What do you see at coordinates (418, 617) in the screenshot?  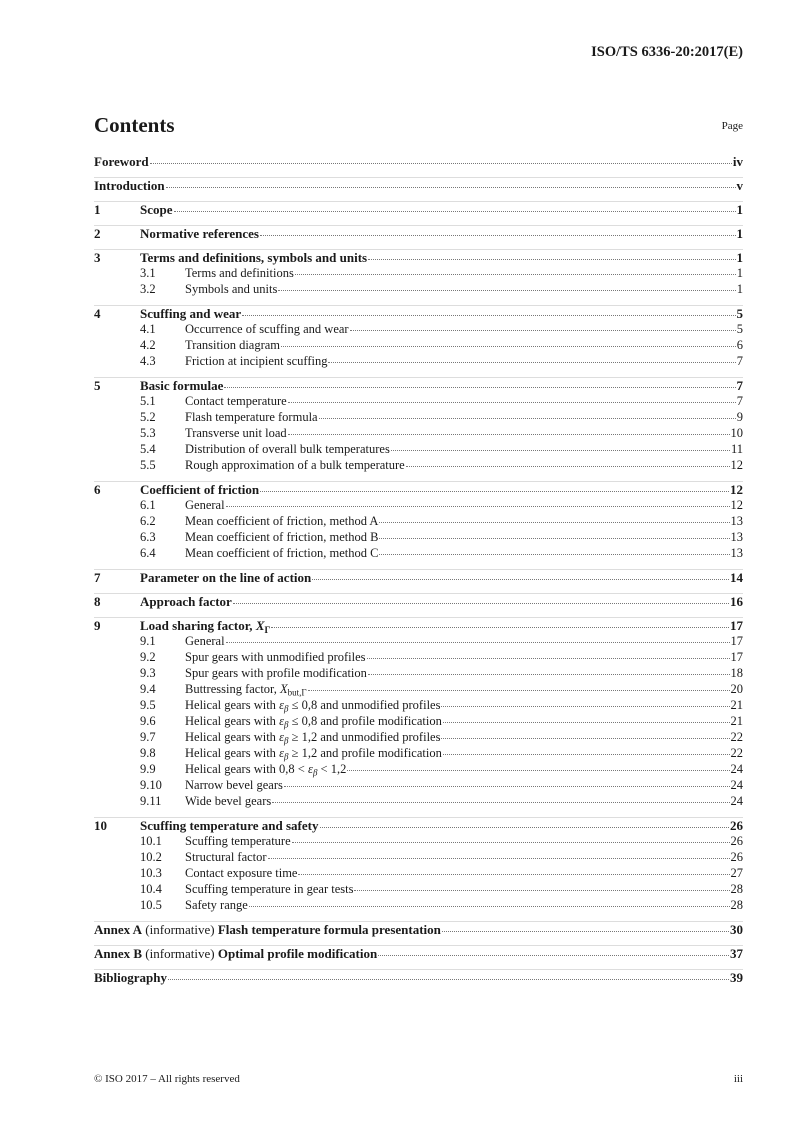 I see `section-divider` at bounding box center [418, 617].